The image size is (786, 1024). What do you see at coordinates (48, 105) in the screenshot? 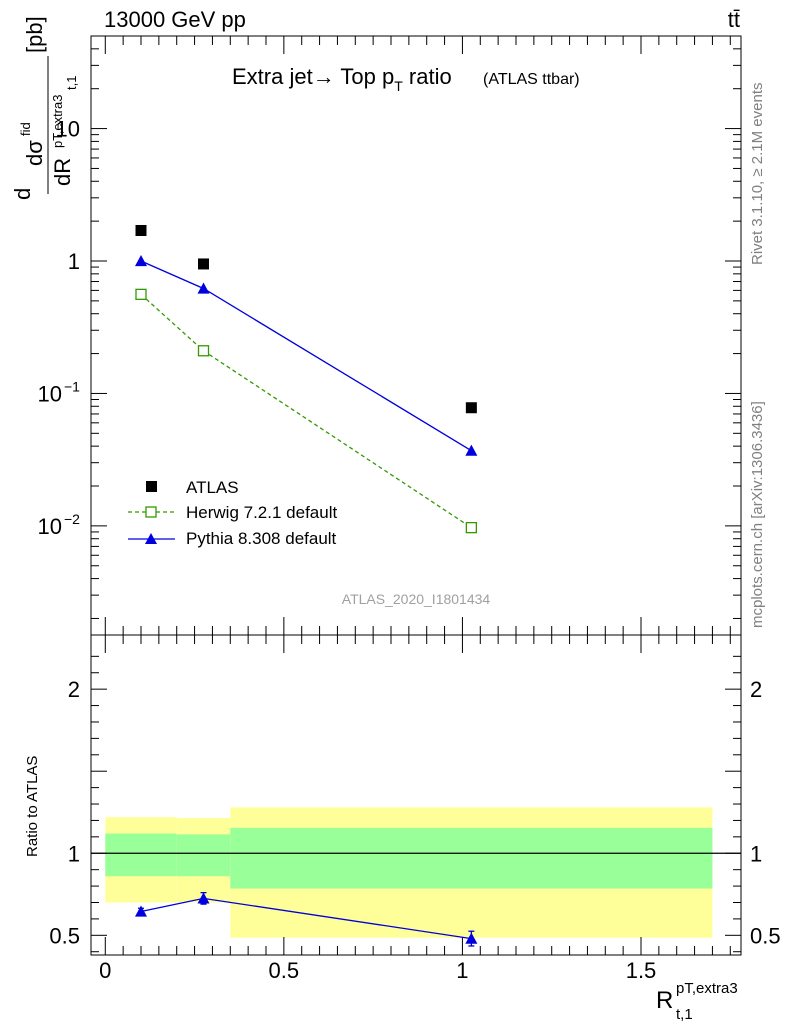
I see `y-axis-label: dσ fid dR t,1 pT,extra3 [pb]` at bounding box center [48, 105].